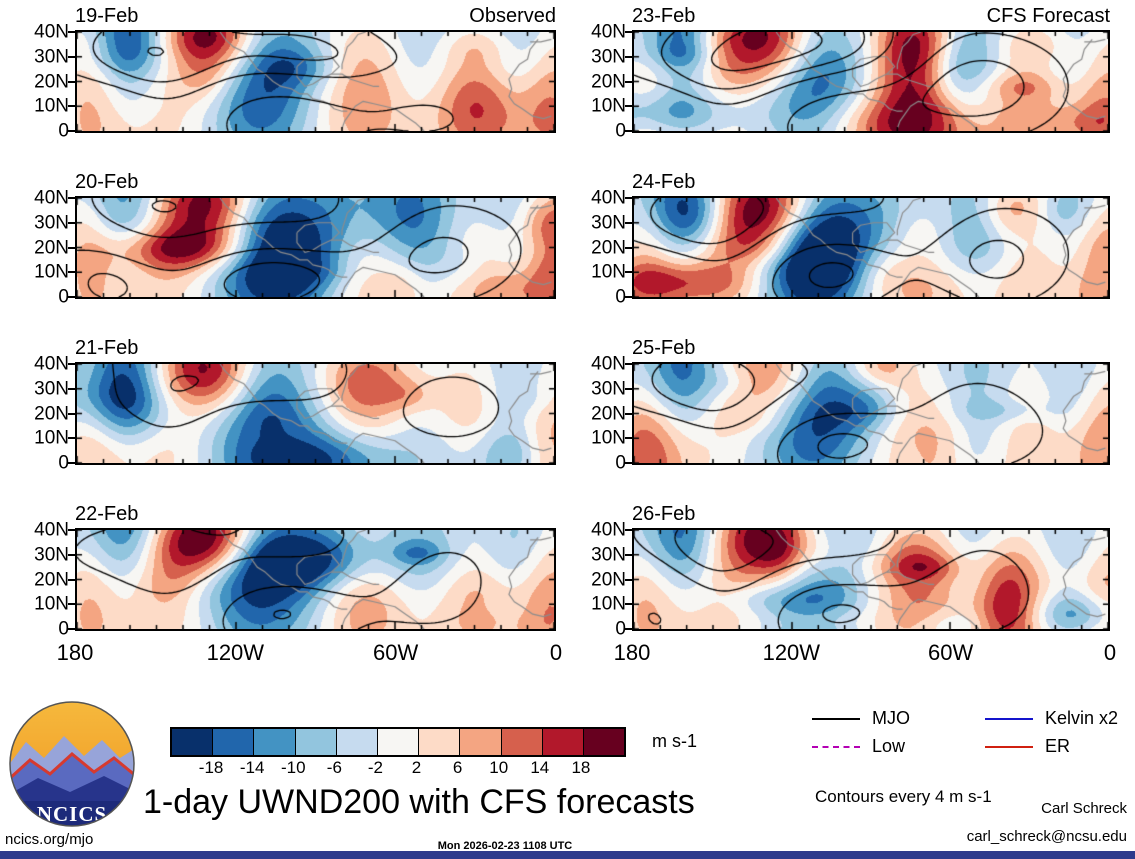 Image resolution: width=1135 pixels, height=859 pixels. Describe the element at coordinates (1084, 808) in the screenshot. I see `credit-name: Carl Schreck` at that location.